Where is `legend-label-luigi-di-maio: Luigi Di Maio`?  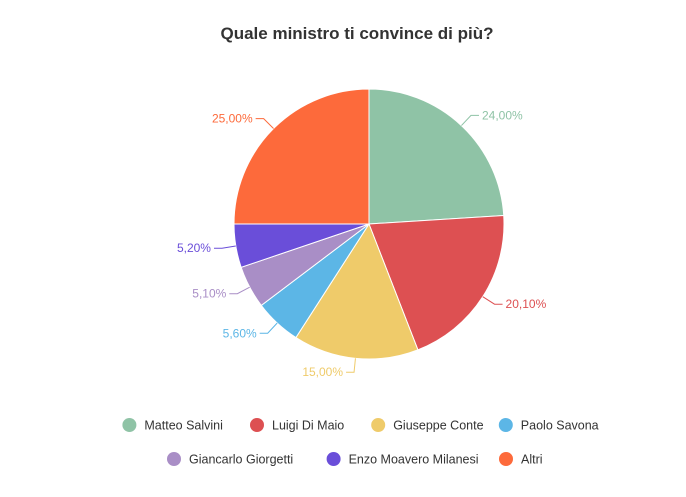 legend-label-luigi-di-maio: Luigi Di Maio is located at coordinates (308, 426).